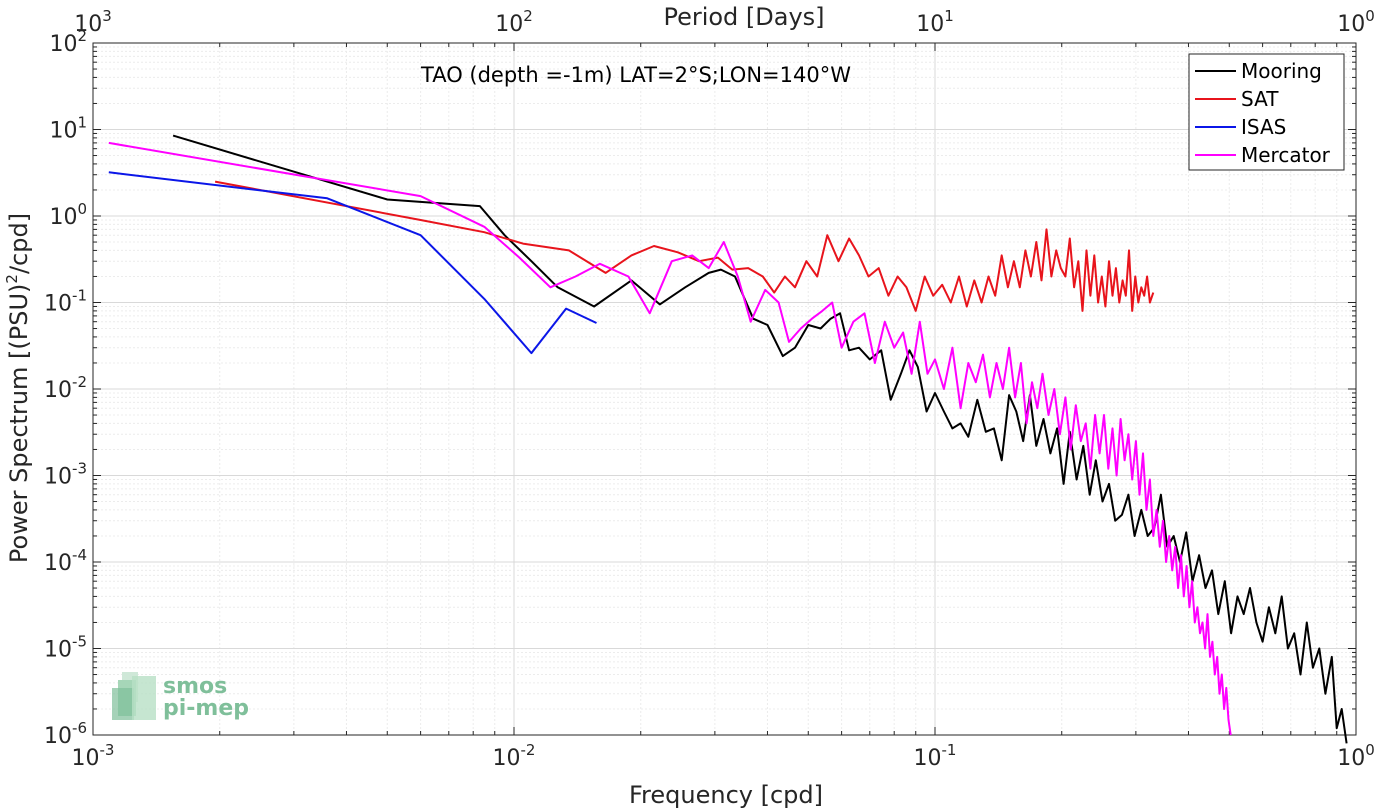 The width and height of the screenshot is (1377, 809). I want to click on y-axis-label: Power Spectrum [(PSU)2/cpd], so click(18, 388).